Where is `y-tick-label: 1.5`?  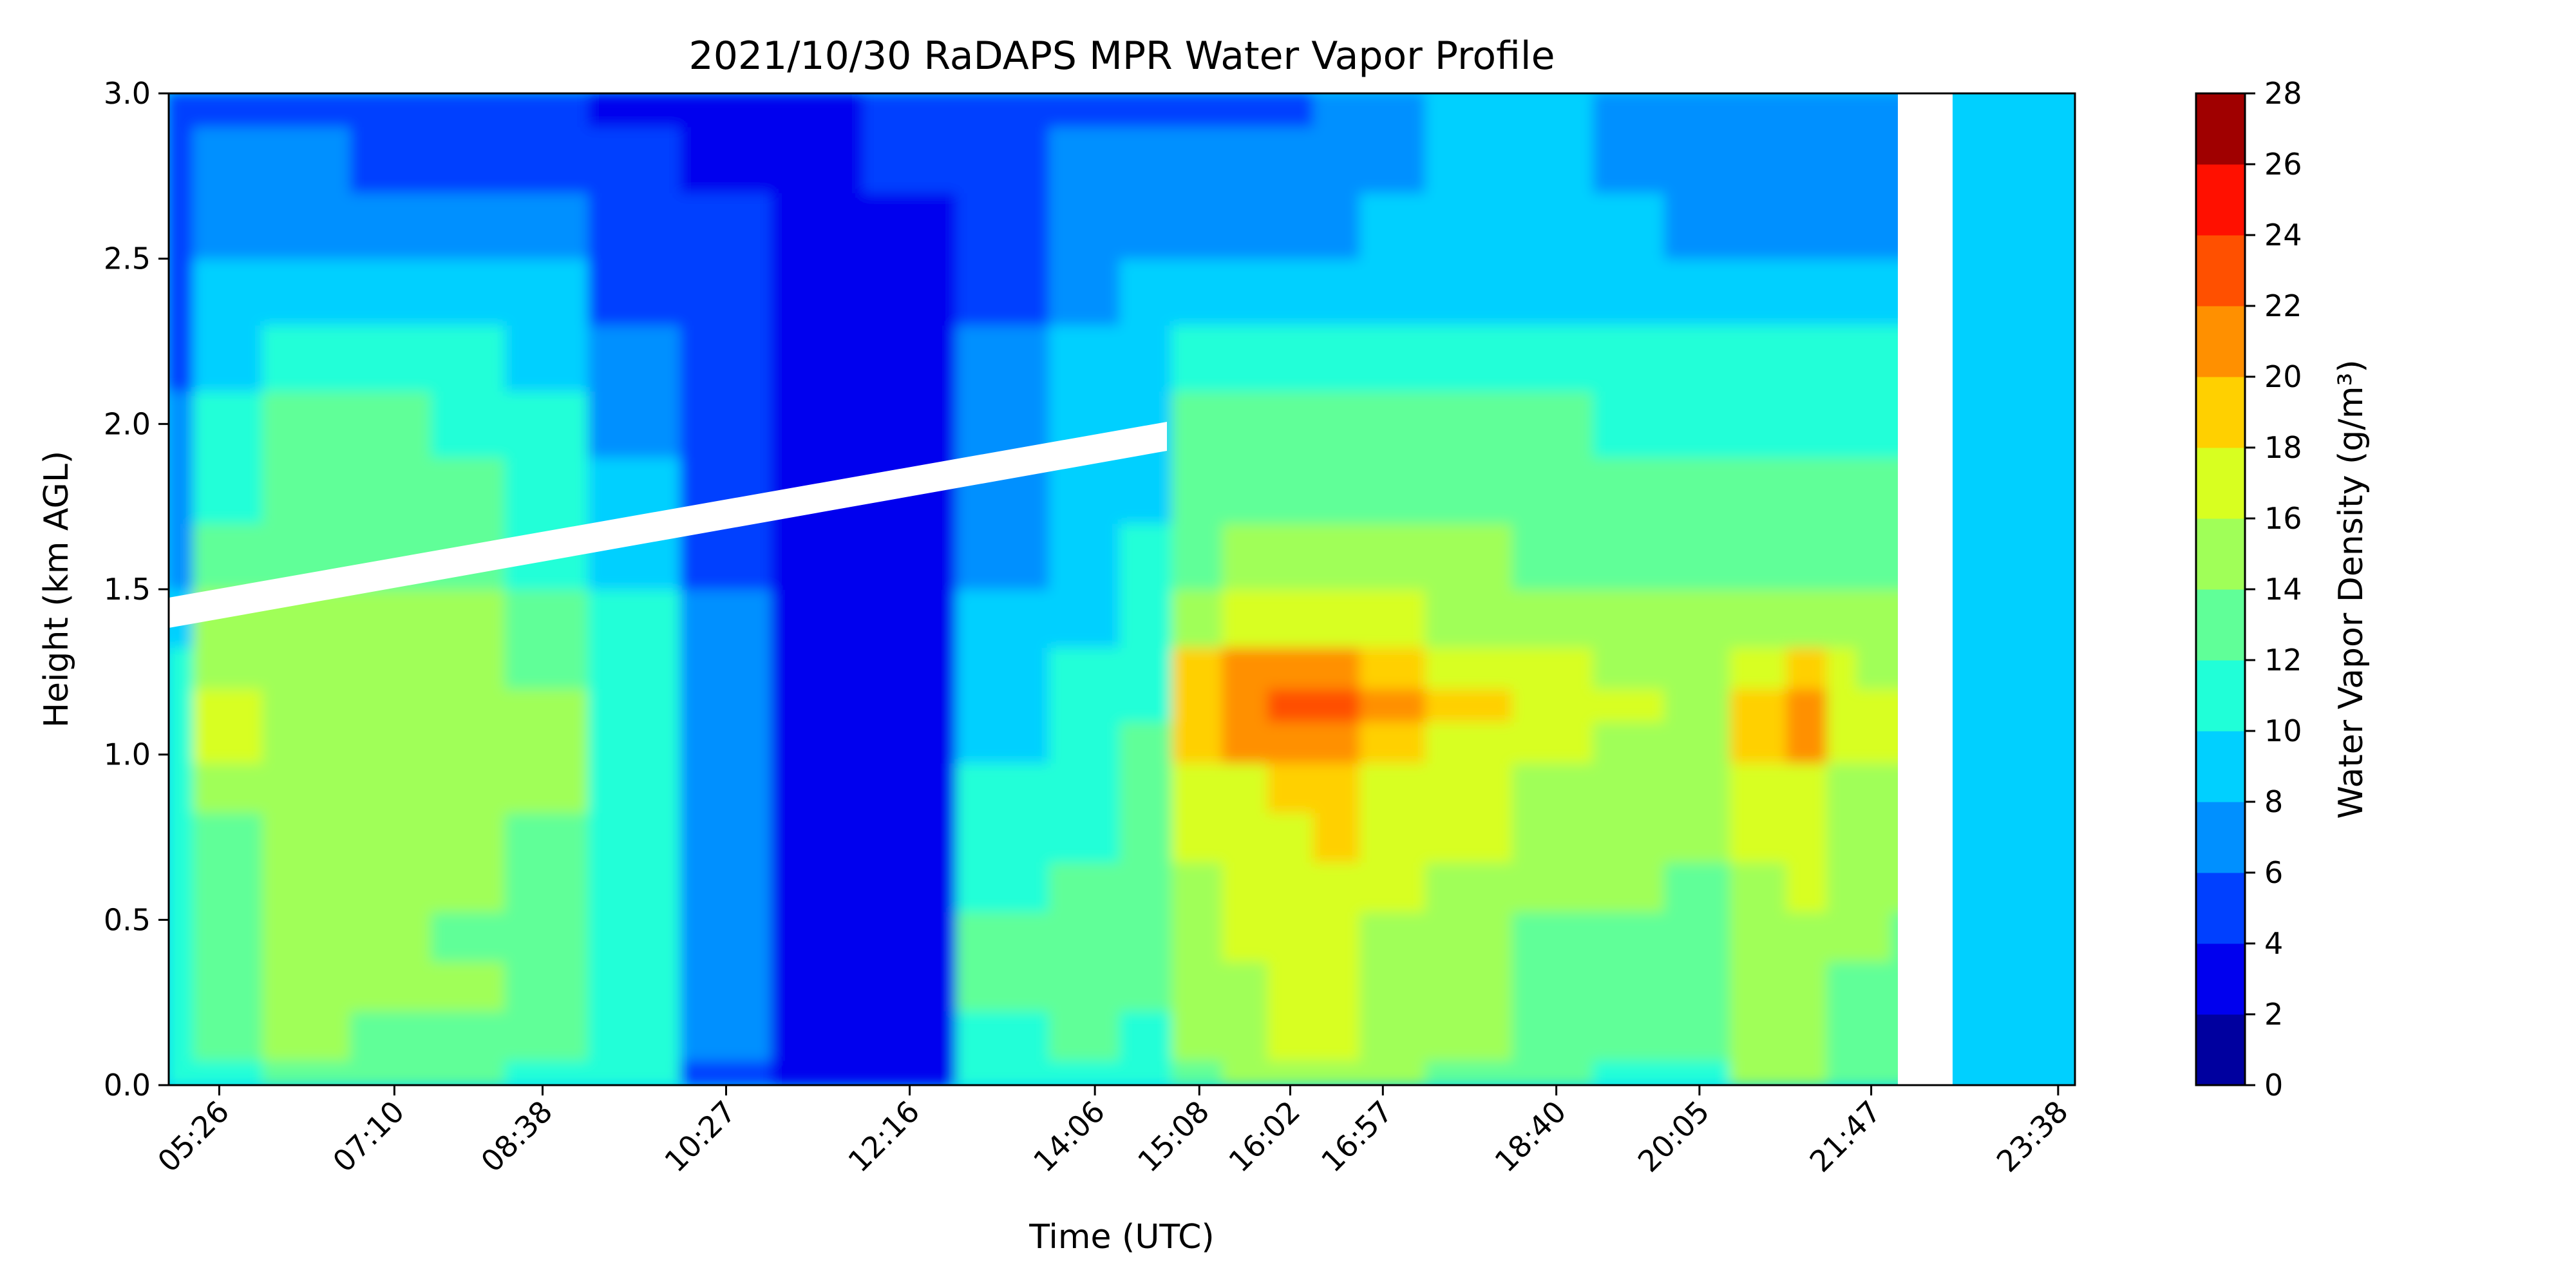
y-tick-label: 1.5 is located at coordinates (128, 589).